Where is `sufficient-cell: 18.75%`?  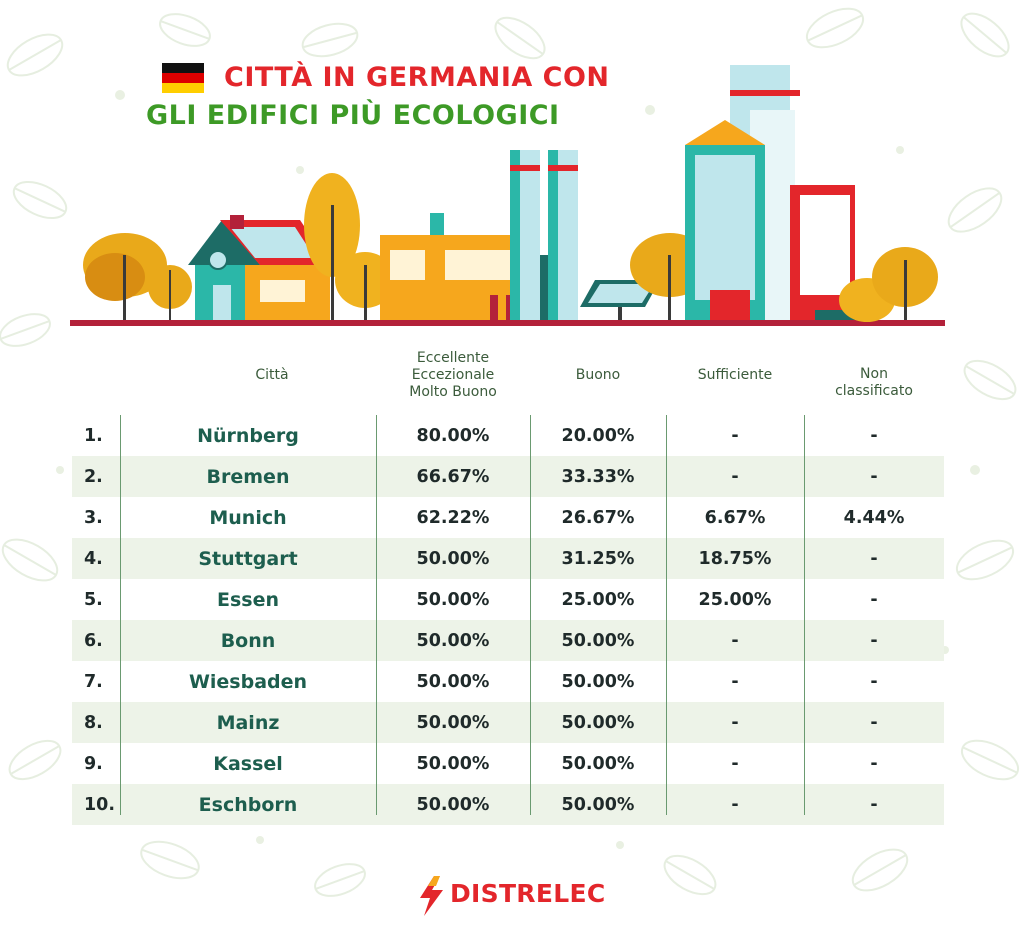
sufficient-cell: 18.75% is located at coordinates (735, 558).